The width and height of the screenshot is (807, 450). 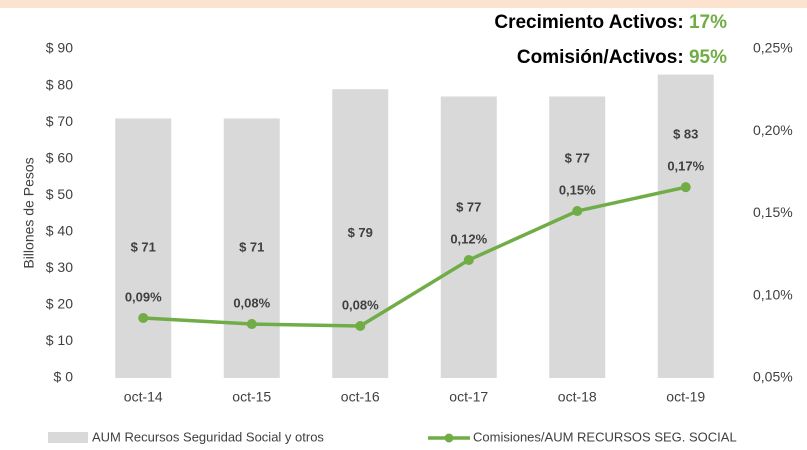 What do you see at coordinates (208, 436) in the screenshot?
I see `legend-label: AUM Recursos Seguridad Social y otros` at bounding box center [208, 436].